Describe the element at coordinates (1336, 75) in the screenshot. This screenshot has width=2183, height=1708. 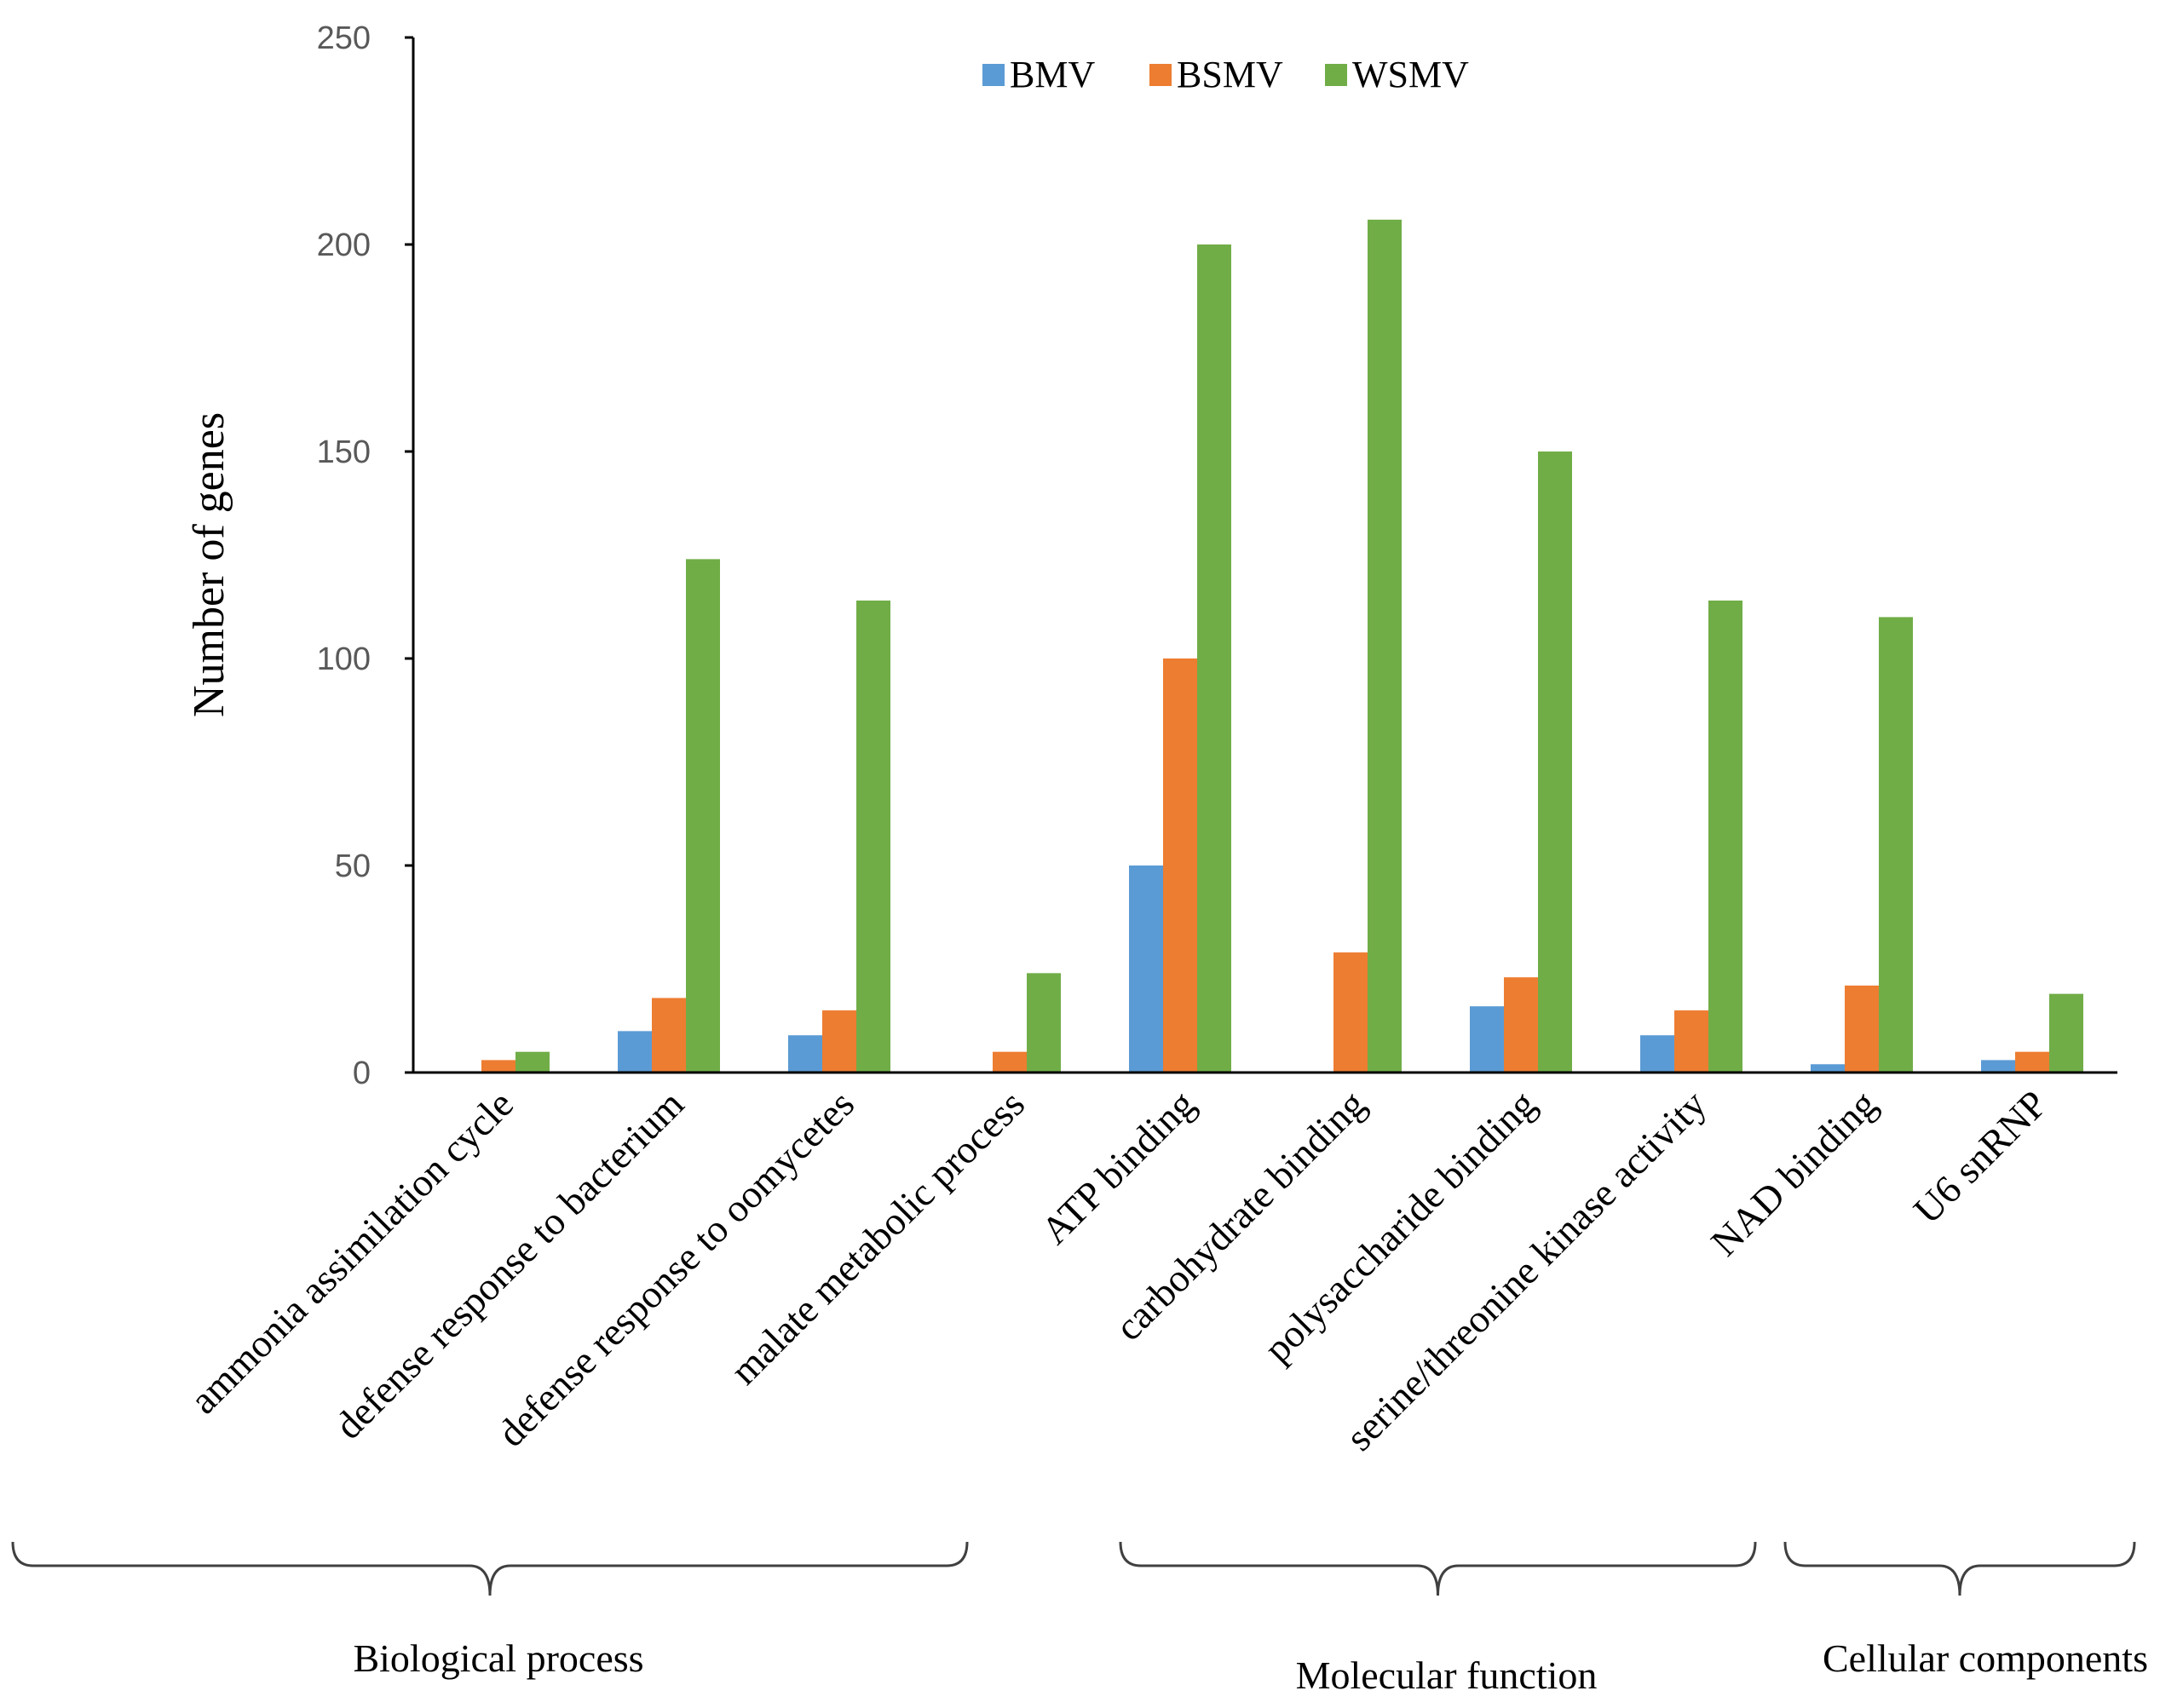
I see `legend-swatch-wsmv` at that location.